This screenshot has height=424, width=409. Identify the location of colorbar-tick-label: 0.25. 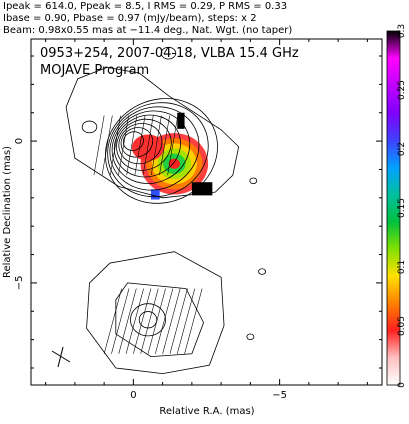
(402, 90).